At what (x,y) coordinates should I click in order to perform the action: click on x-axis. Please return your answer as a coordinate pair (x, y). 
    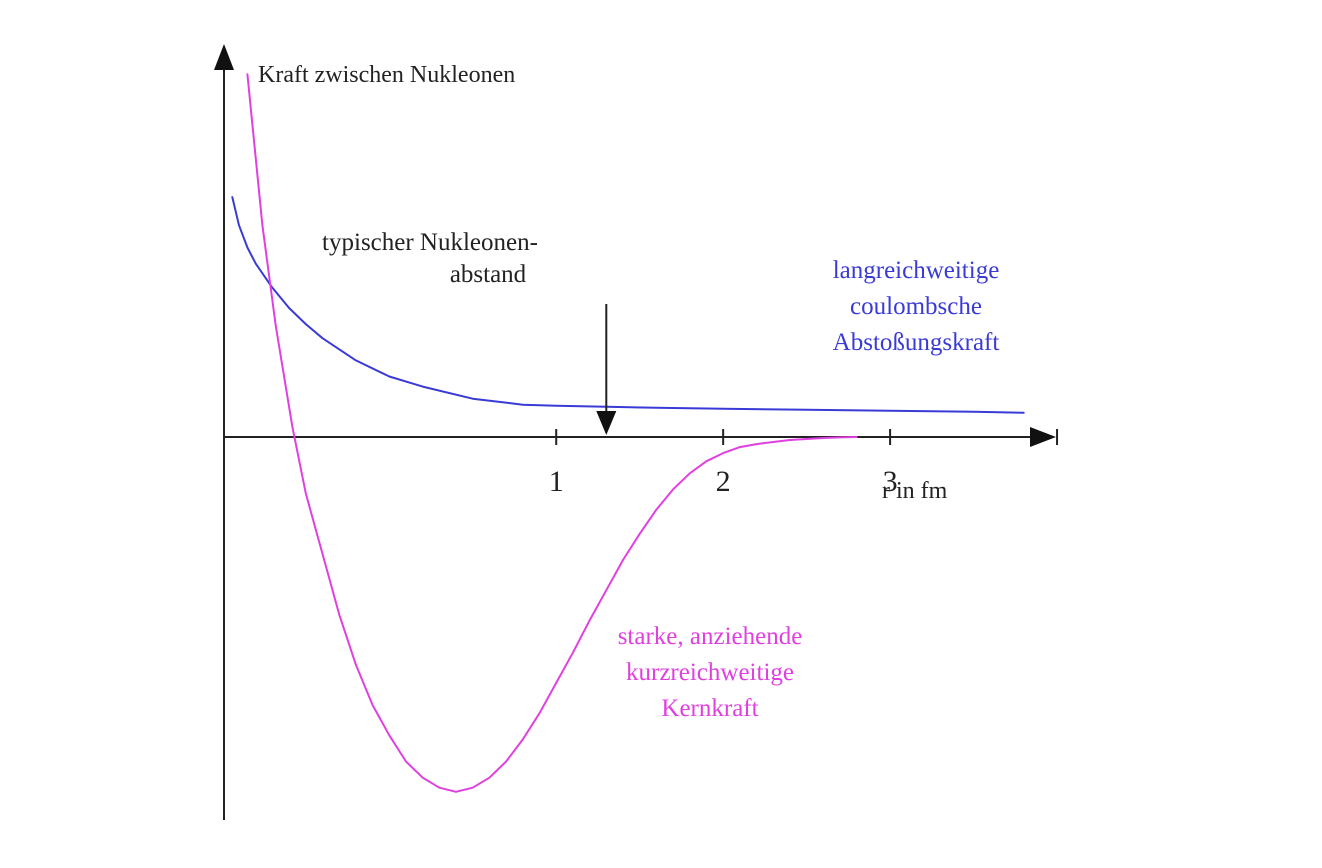
    Looking at the image, I should click on (640, 437).